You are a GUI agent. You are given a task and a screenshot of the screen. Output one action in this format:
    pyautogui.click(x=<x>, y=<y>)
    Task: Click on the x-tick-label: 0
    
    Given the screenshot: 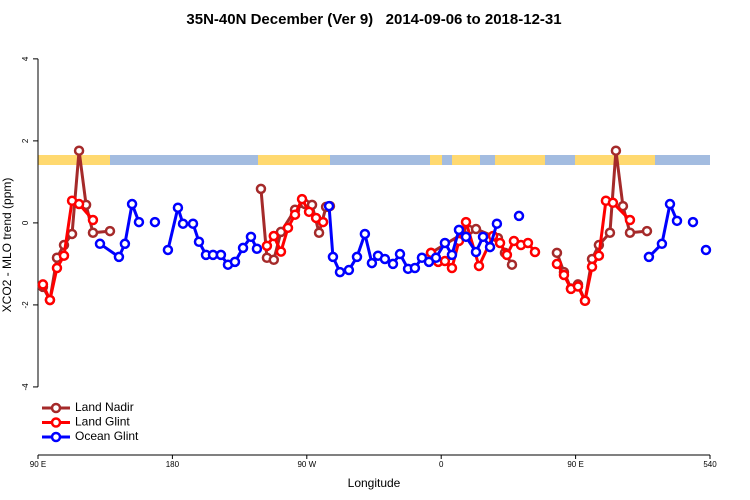 What is the action you would take?
    pyautogui.click(x=441, y=464)
    